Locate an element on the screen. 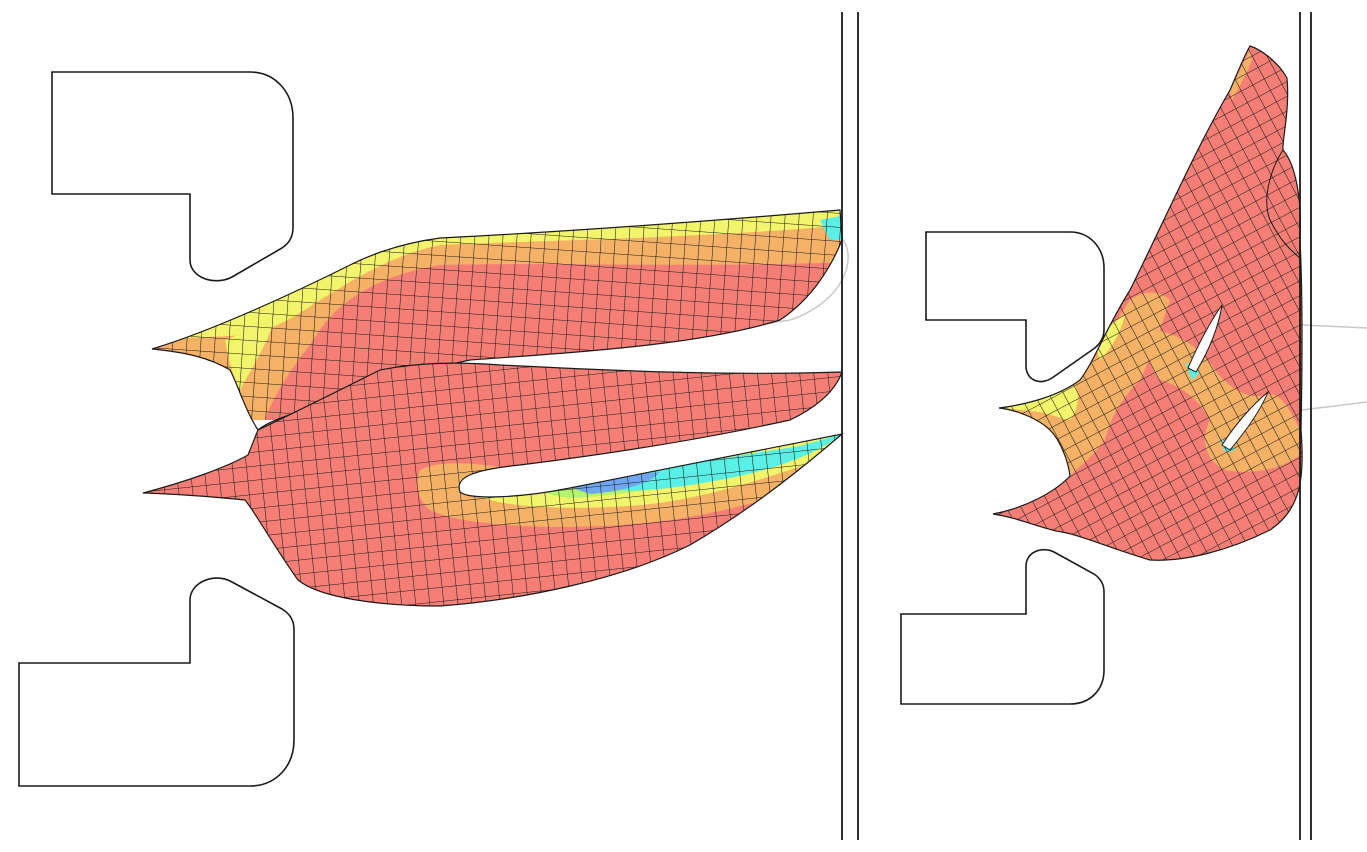 The image size is (1367, 852). upper-die-outline-right is located at coordinates (1015, 307).